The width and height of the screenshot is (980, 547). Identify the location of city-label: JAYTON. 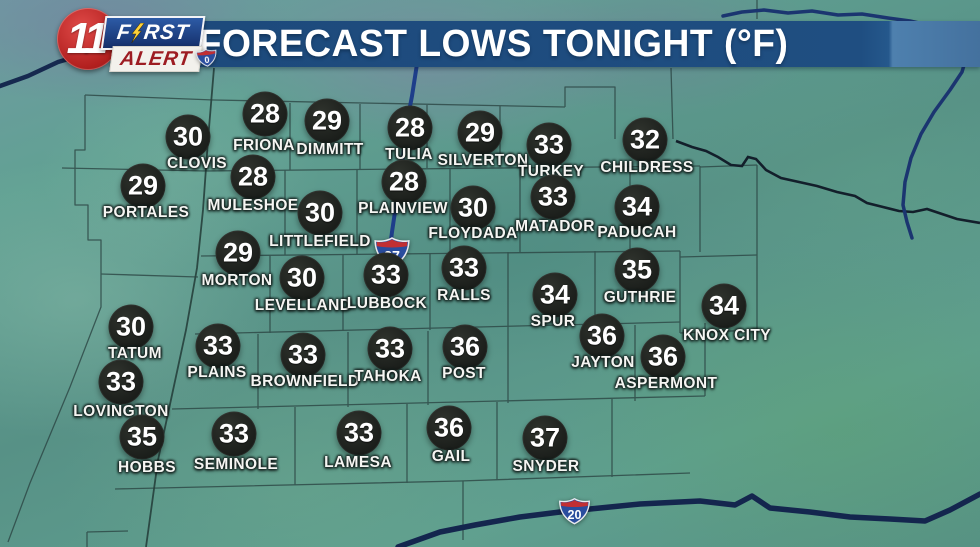
(603, 362).